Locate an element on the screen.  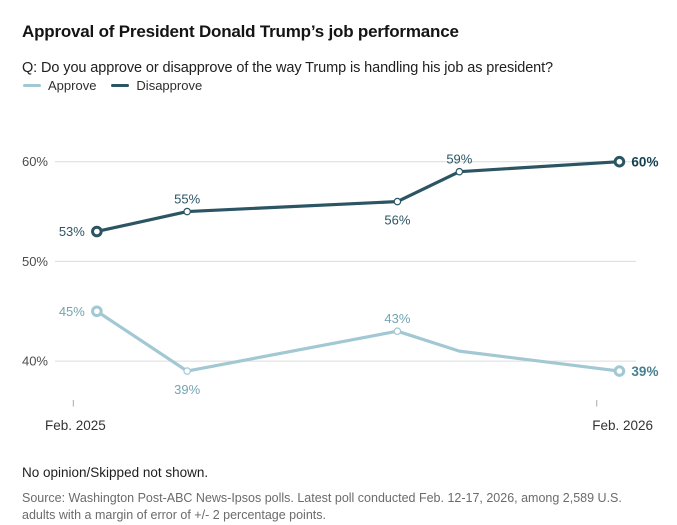
legend-item-disapprove: Disapprove is located at coordinates (156, 85).